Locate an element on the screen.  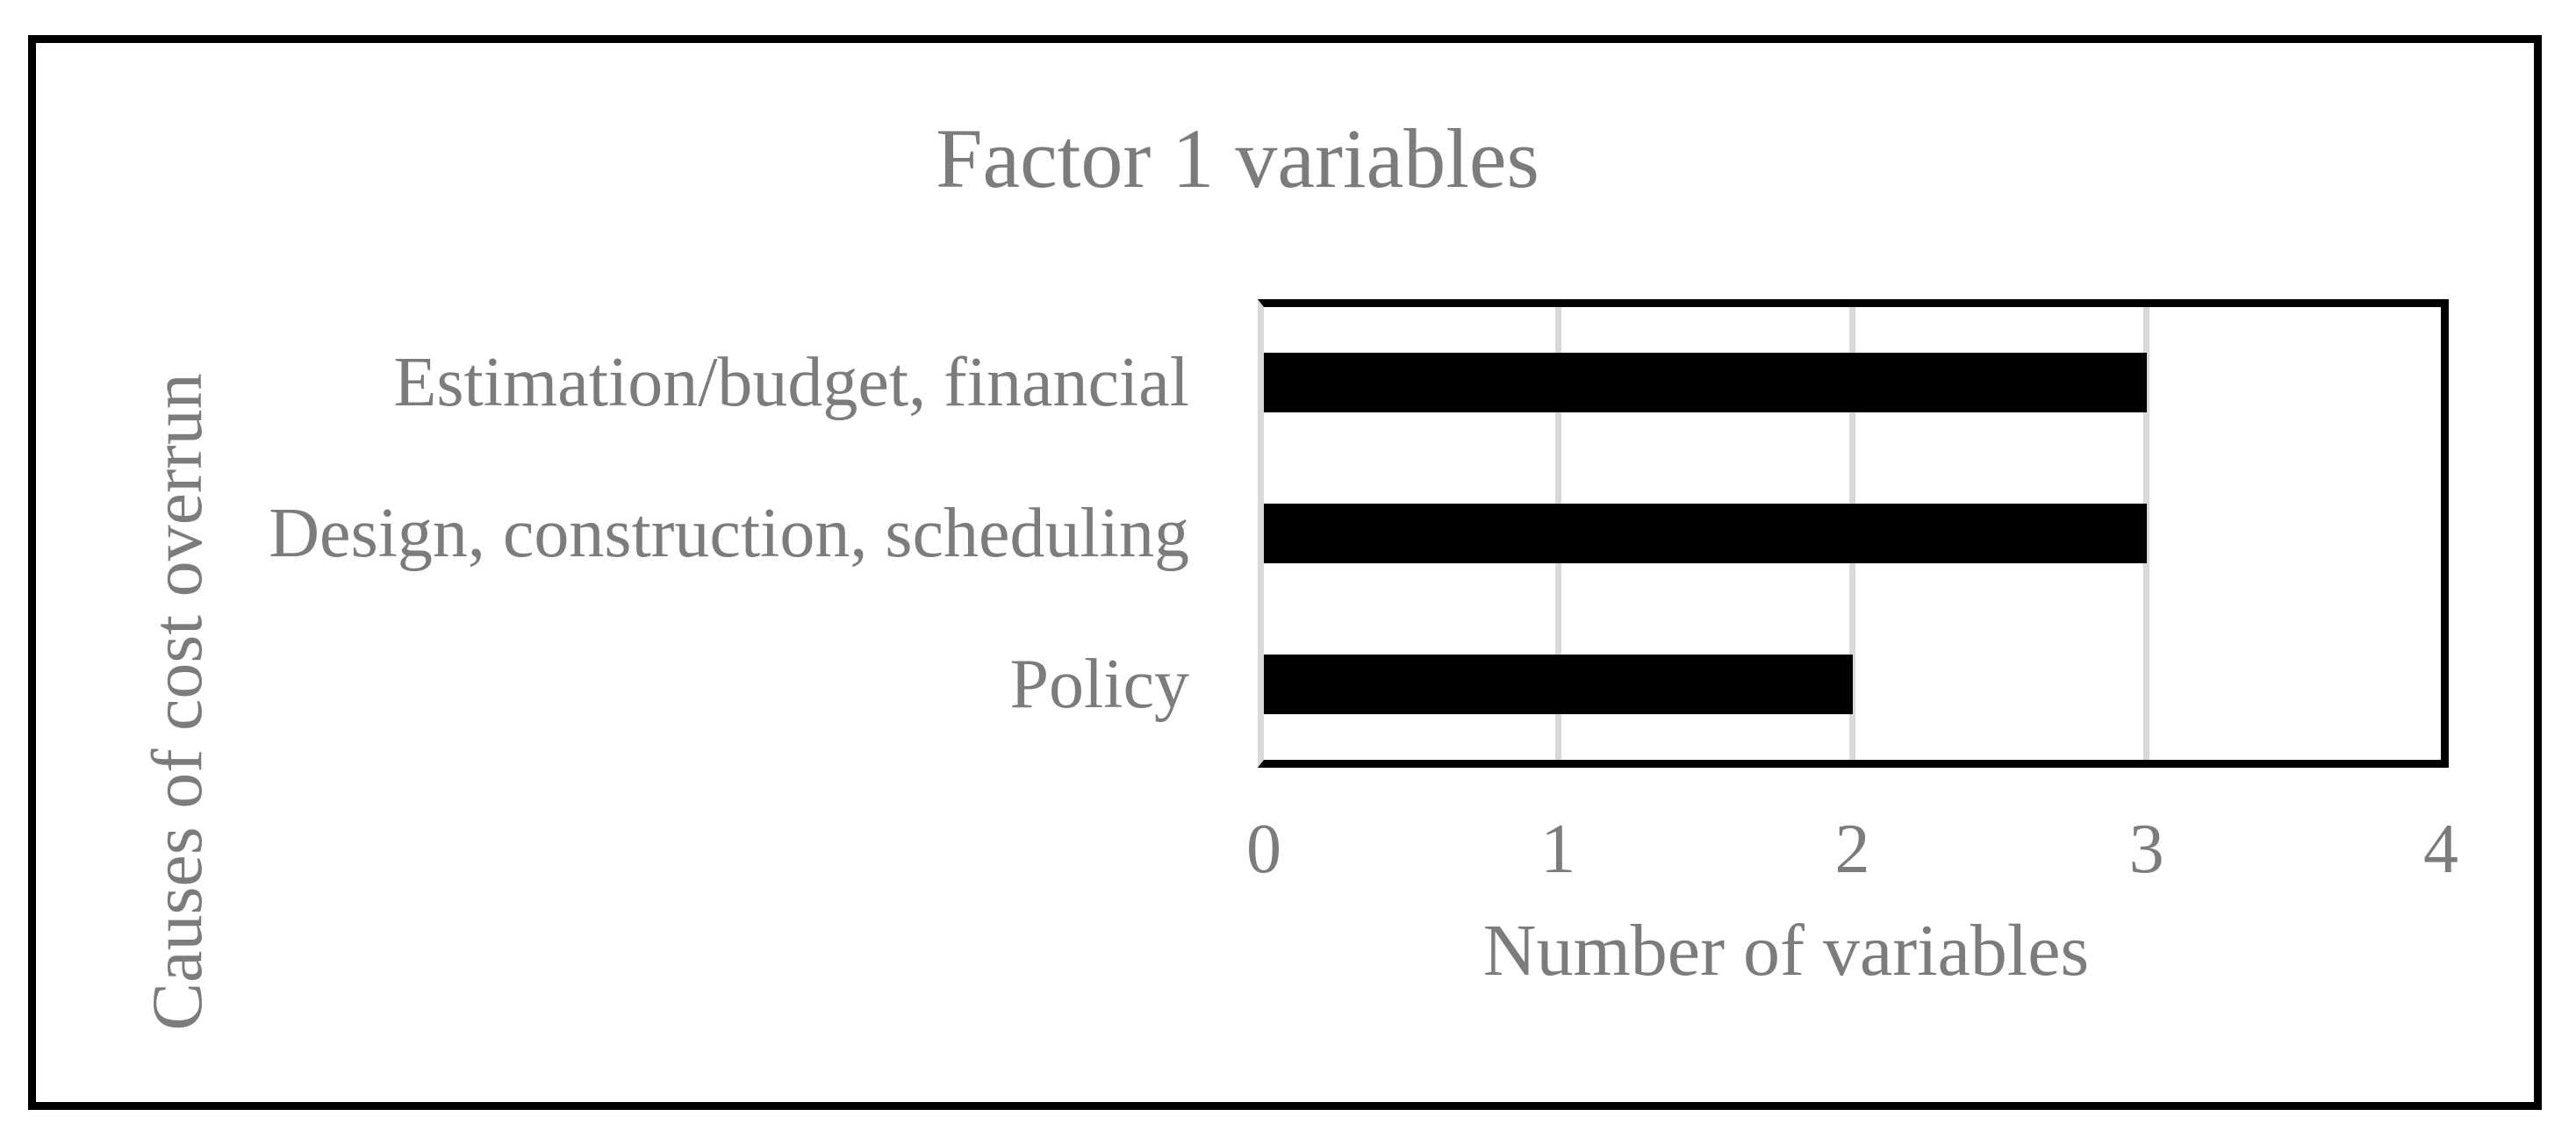
y-axis-title: Causes of cost overrun is located at coordinates (177, 702).